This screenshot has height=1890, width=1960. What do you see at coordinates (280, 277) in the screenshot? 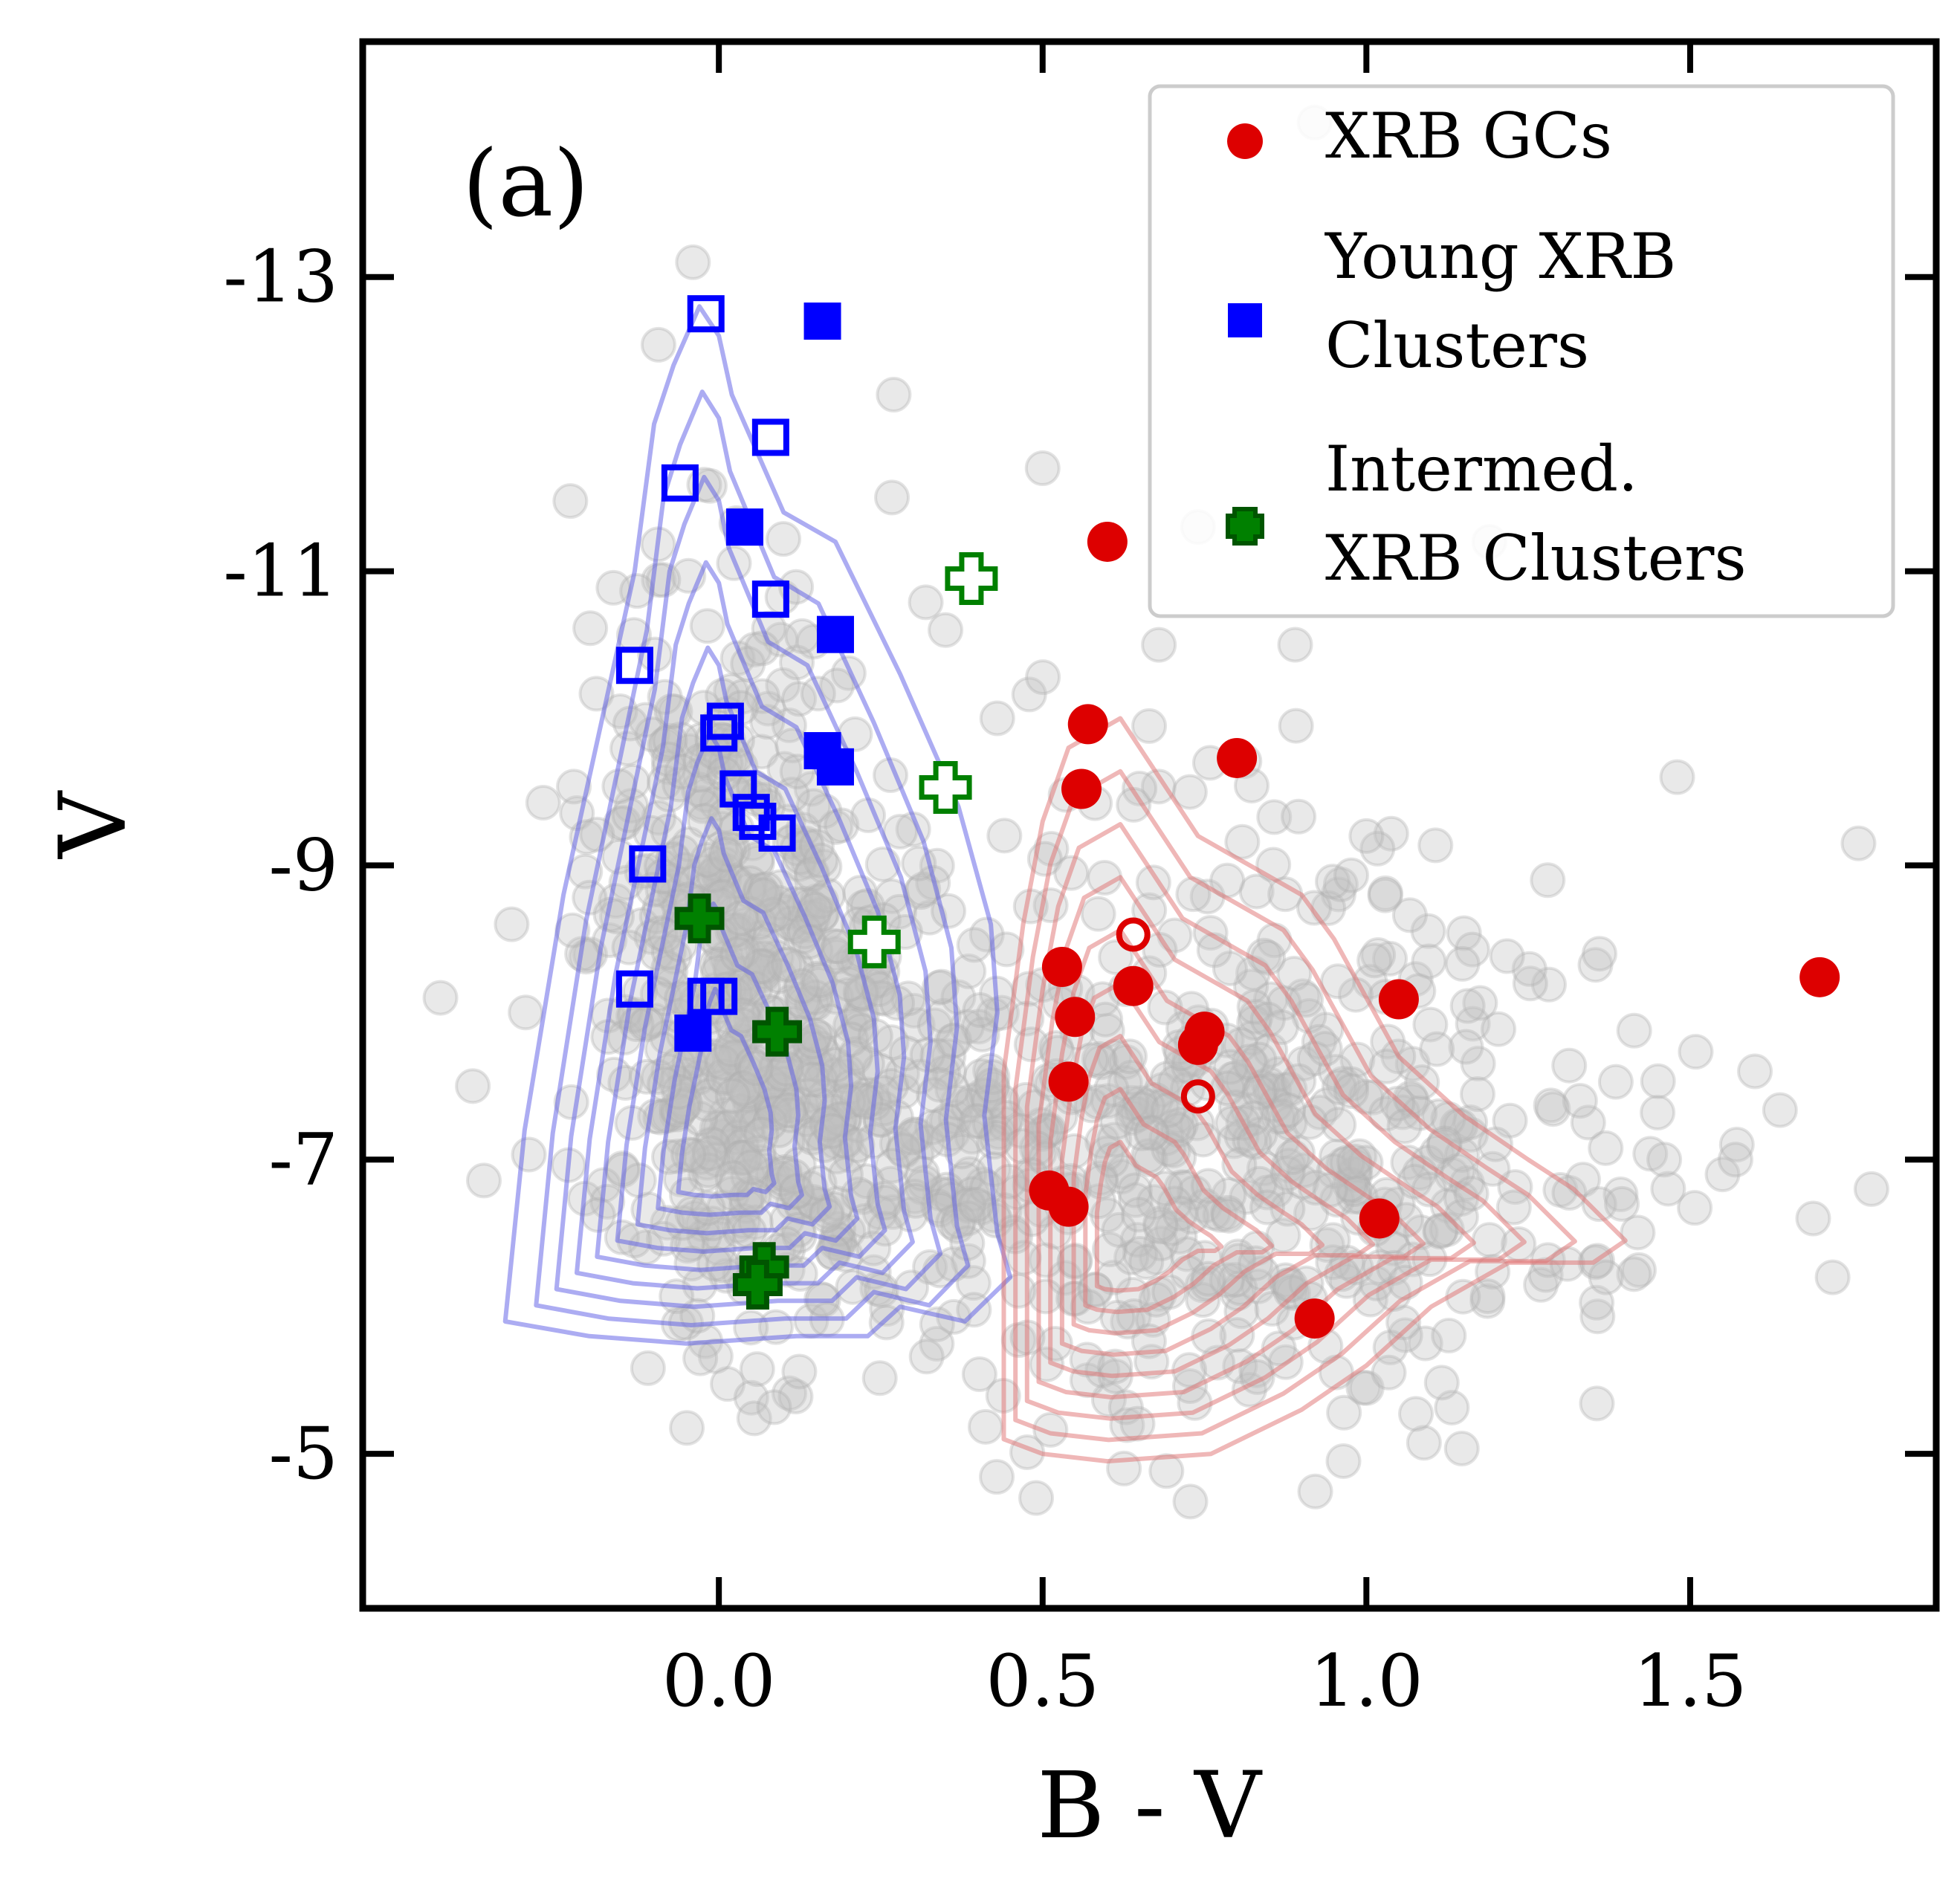
I see `y-tick-label: -13` at bounding box center [280, 277].